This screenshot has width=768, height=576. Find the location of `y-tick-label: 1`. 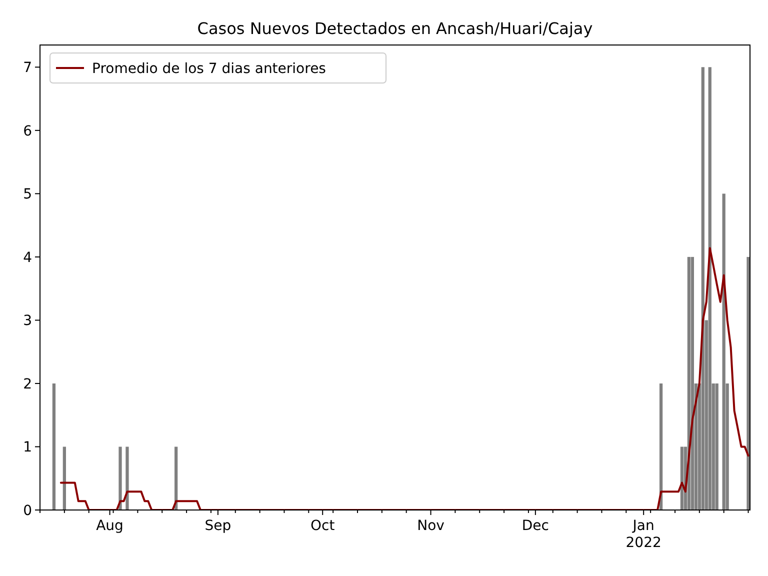

y-tick-label: 1 is located at coordinates (27, 448).